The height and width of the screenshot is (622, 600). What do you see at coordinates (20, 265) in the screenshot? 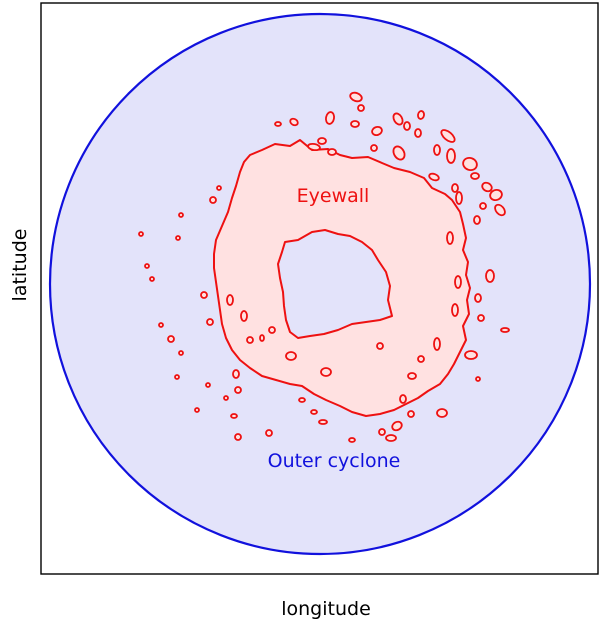
I see `y-axis-label: latitude` at bounding box center [20, 265].